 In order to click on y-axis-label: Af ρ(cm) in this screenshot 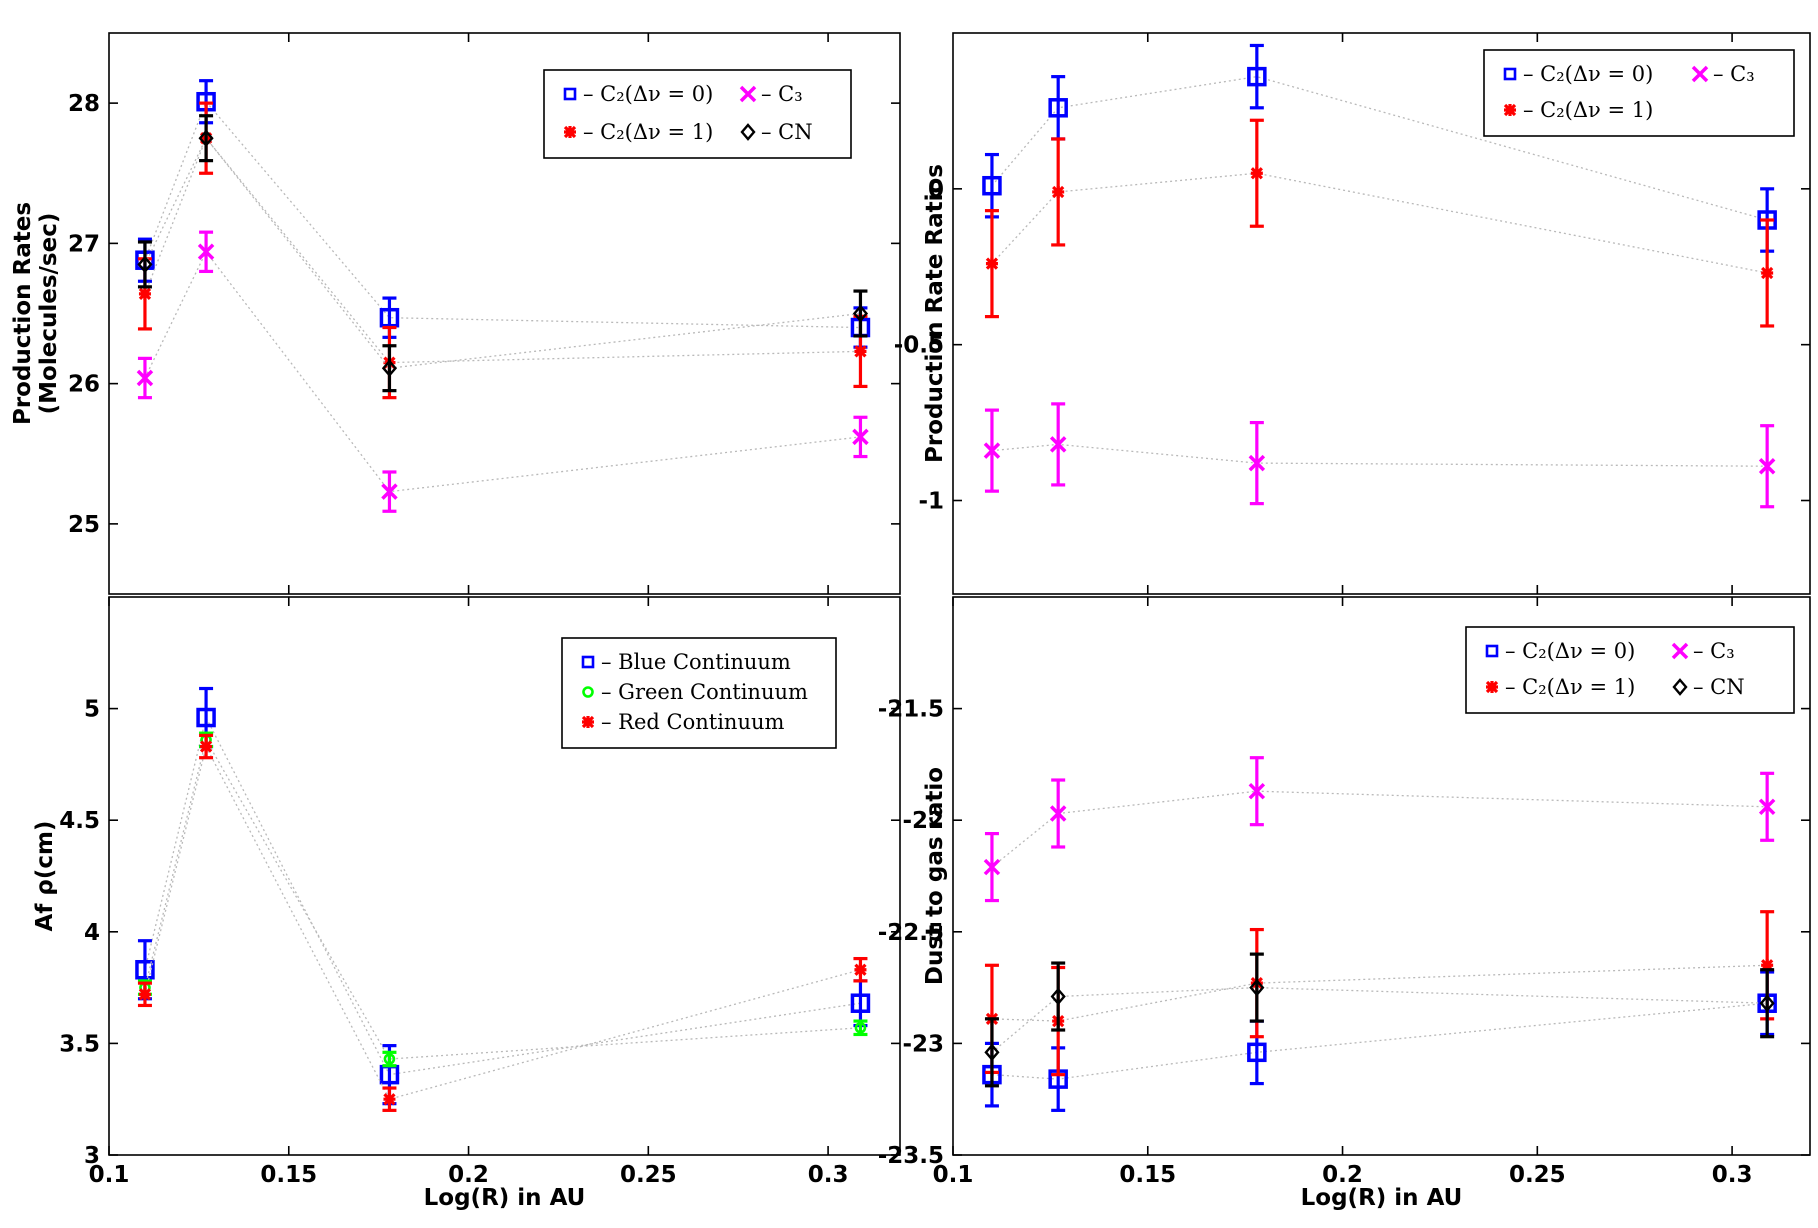, I will do `click(45, 876)`.